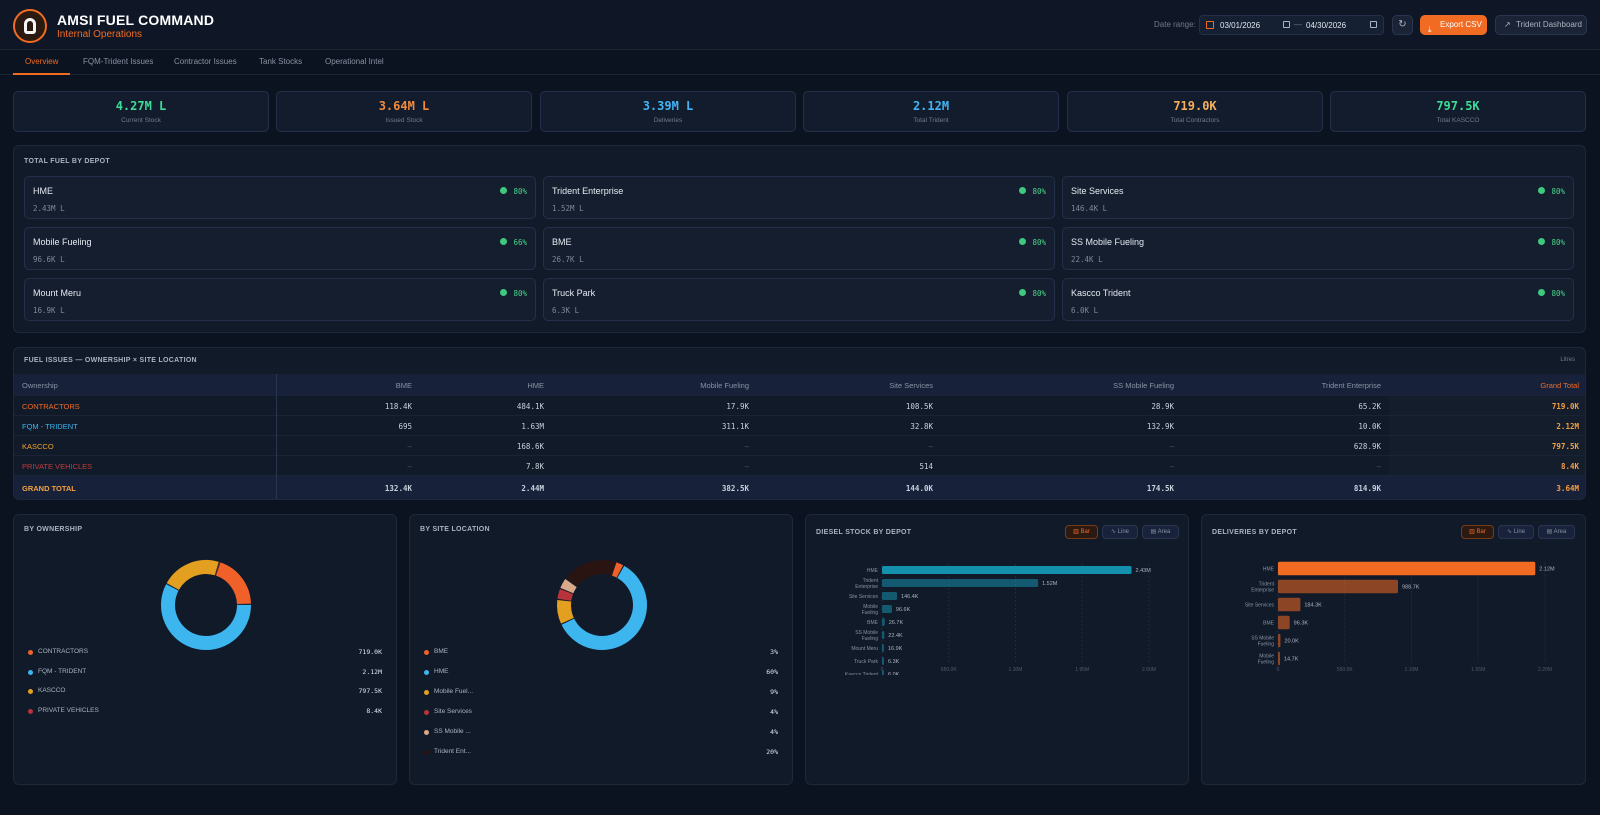  I want to click on tab-contractor-issues: Contractor Issues, so click(205, 61).